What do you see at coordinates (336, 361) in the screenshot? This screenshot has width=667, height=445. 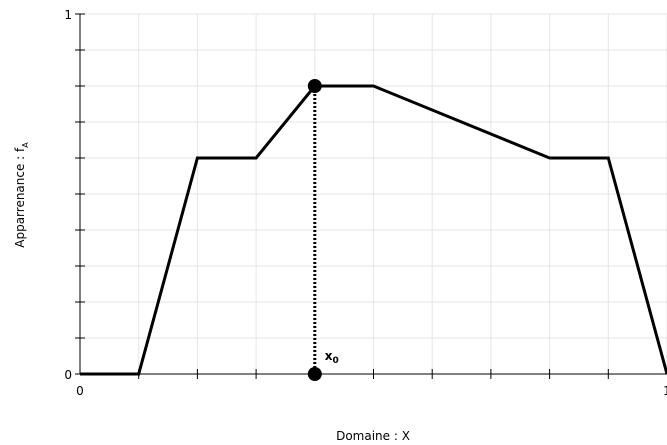 I see `x0-label-sub: 0` at bounding box center [336, 361].